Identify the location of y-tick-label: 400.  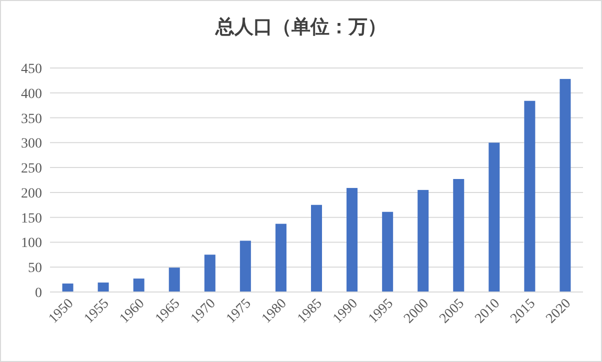
(31, 94).